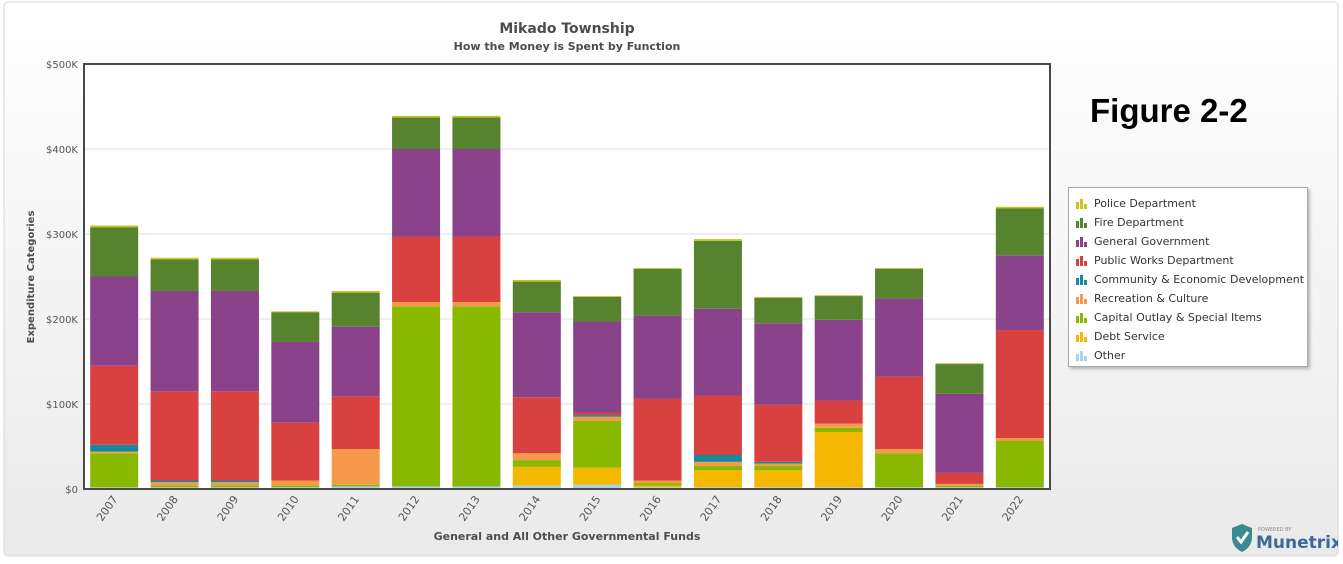 The image size is (1343, 564). I want to click on legend-item: Public Works Department, so click(1191, 260).